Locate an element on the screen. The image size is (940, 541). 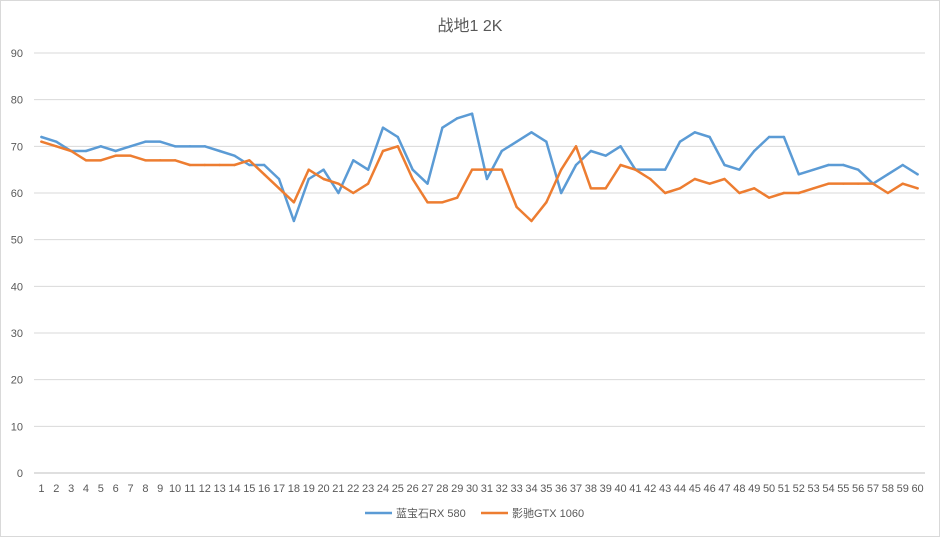
x-tick-label: 52 is located at coordinates (799, 489).